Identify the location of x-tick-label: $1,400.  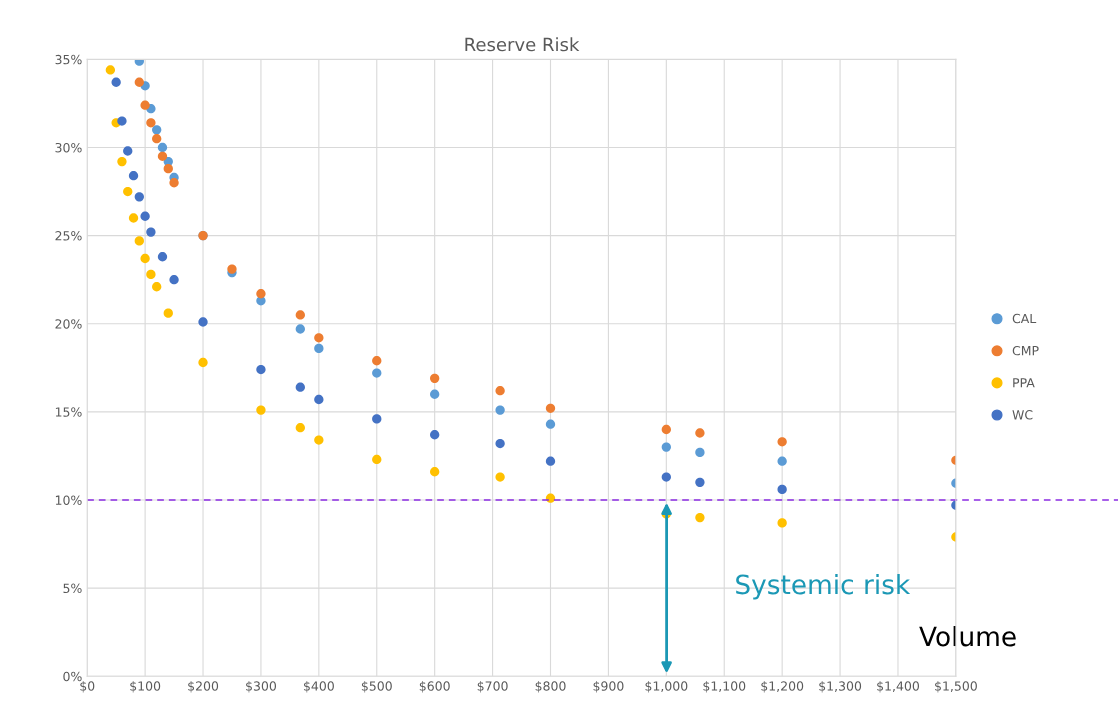
(898, 687).